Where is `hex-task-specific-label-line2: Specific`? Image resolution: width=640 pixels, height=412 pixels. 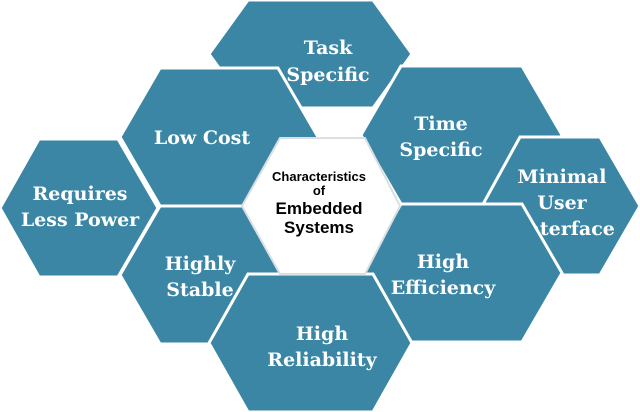 hex-task-specific-label-line2: Specific is located at coordinates (327, 75).